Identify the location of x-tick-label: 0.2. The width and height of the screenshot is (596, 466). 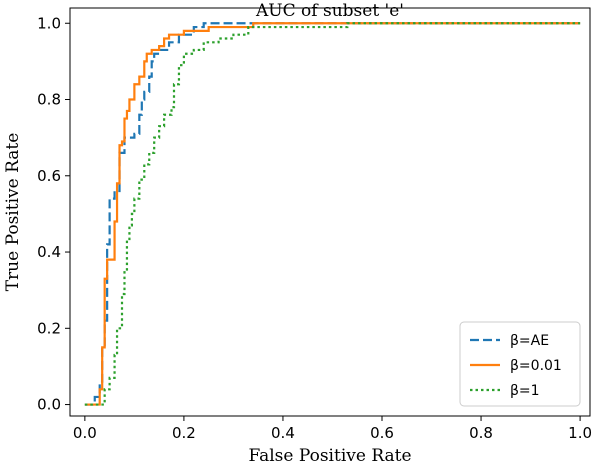
(184, 433).